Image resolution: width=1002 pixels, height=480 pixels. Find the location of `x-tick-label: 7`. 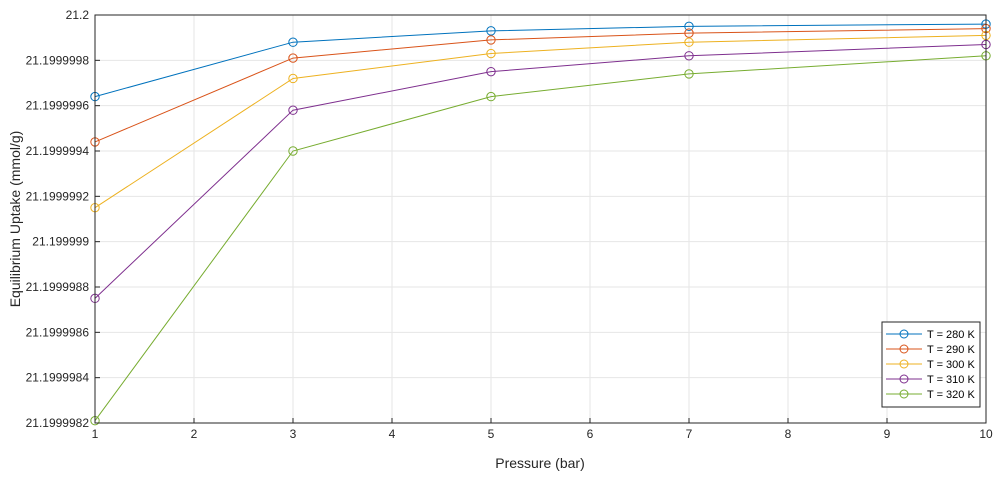

x-tick-label: 7 is located at coordinates (689, 434).